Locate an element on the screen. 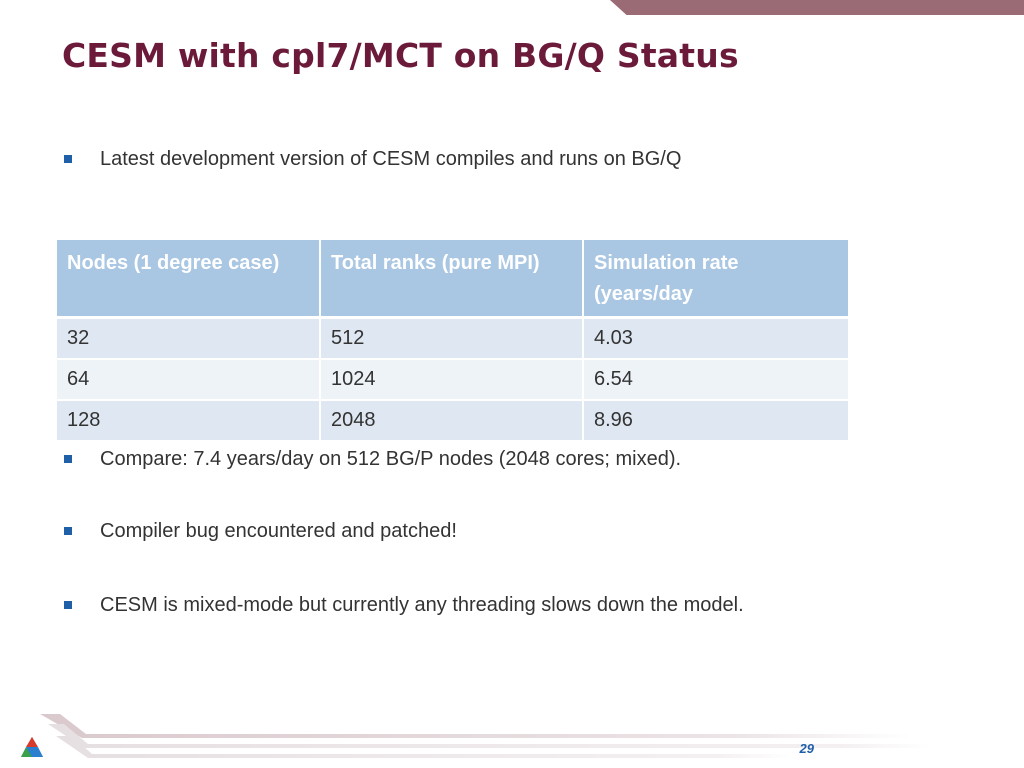 This screenshot has height=768, width=1024. table-cell: 64 is located at coordinates (189, 380).